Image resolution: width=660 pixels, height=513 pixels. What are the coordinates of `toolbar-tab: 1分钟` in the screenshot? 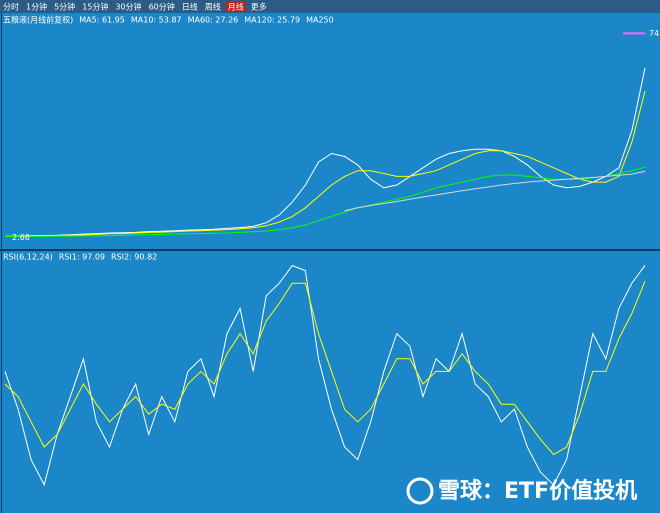 It's located at (36, 7).